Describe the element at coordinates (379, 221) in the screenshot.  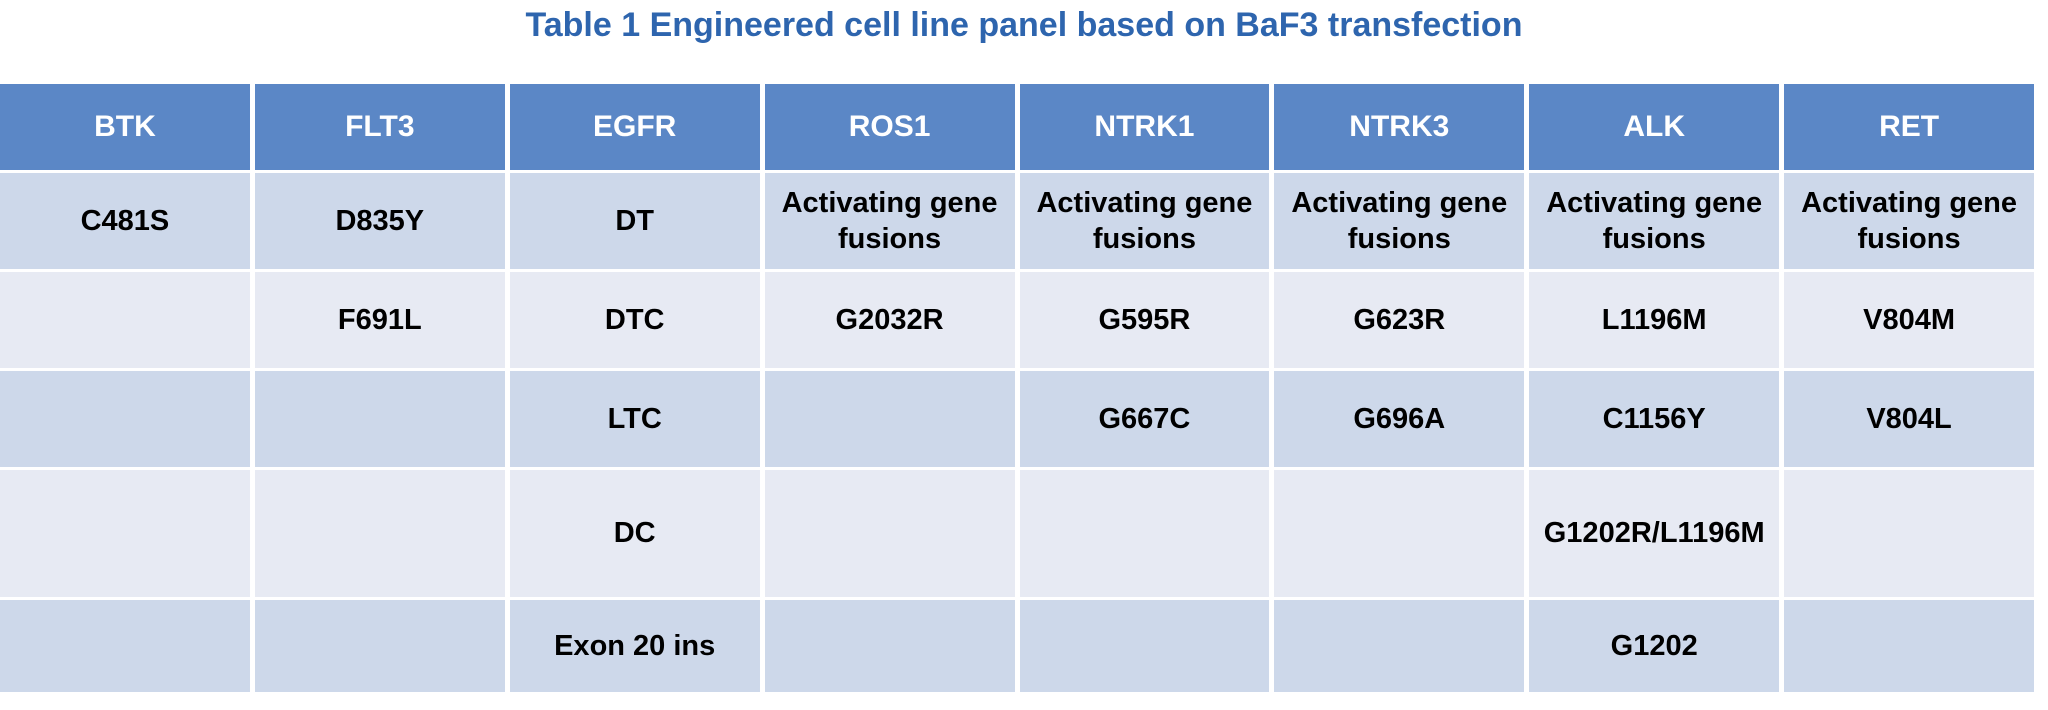
I see `table-cell: D835Y` at that location.